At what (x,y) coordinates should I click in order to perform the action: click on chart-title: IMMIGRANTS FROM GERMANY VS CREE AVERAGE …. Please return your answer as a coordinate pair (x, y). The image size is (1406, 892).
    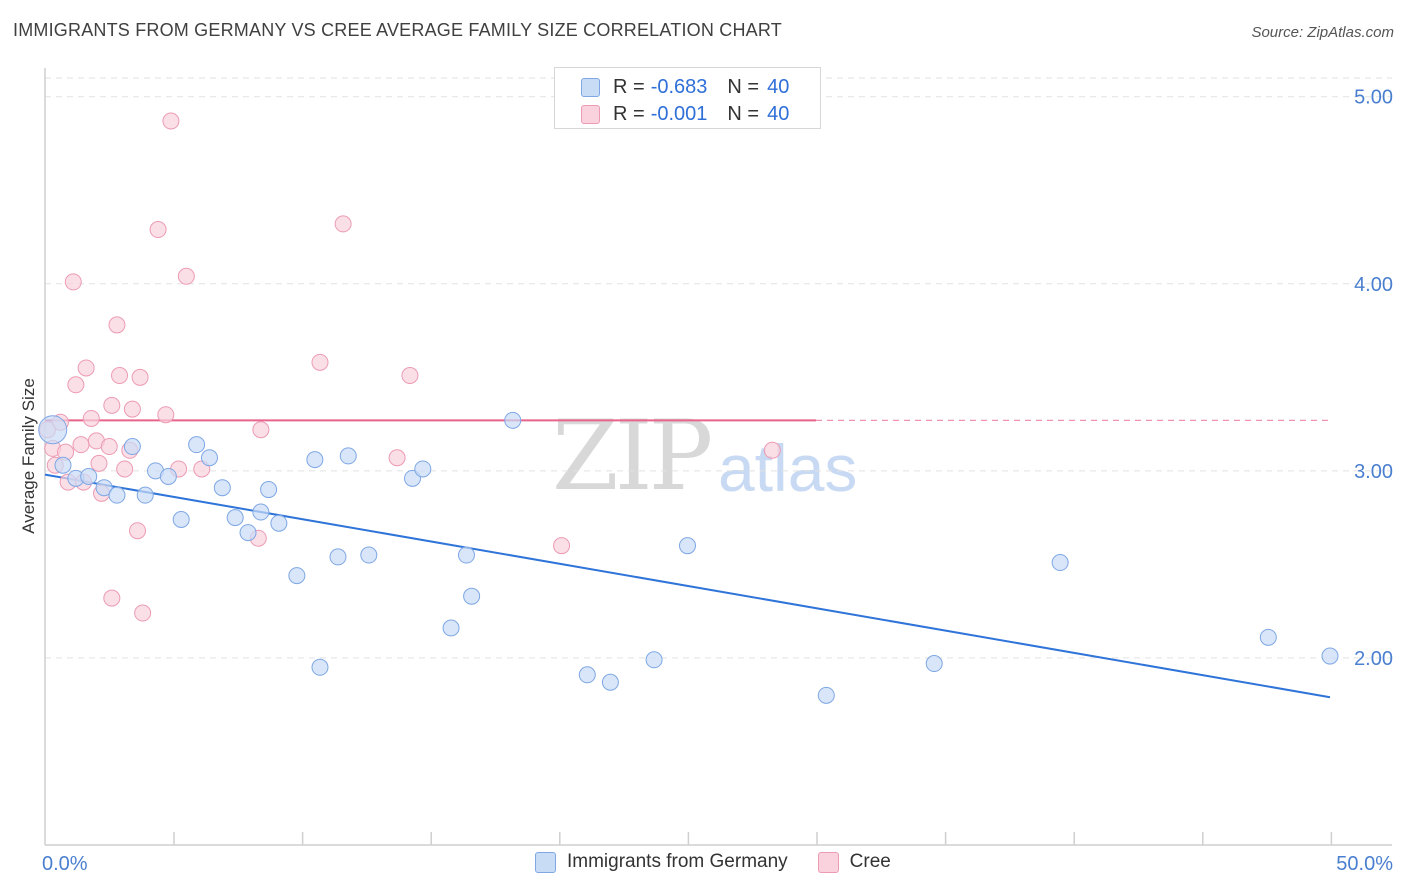
    Looking at the image, I should click on (397, 30).